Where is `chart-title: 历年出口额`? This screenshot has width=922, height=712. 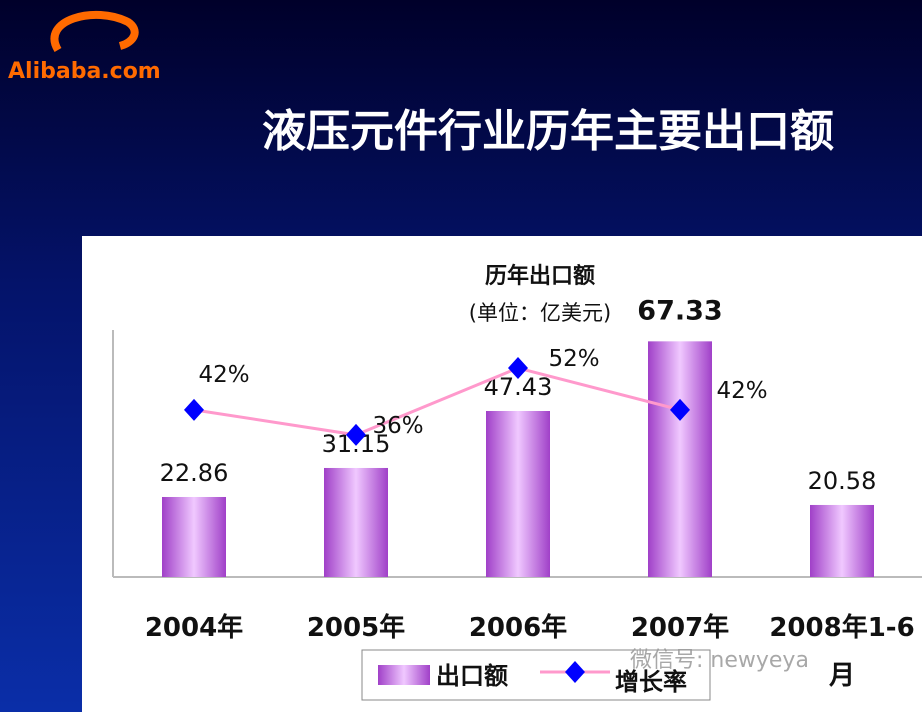
chart-title: 历年出口额 is located at coordinates (540, 276).